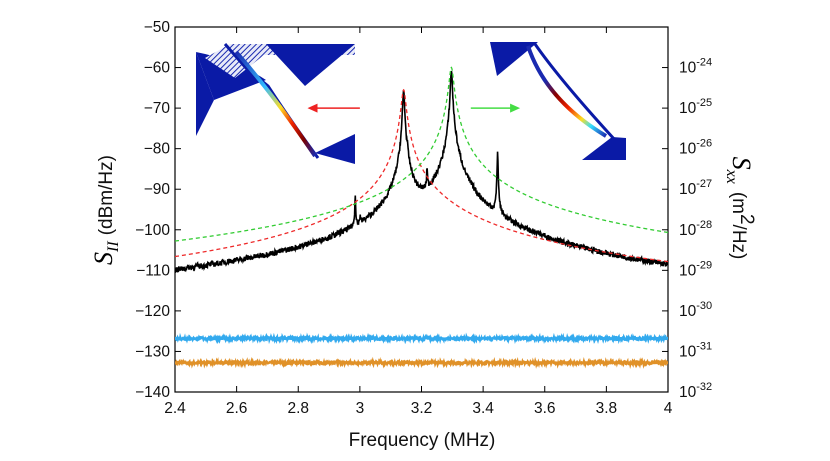  Describe the element at coordinates (695, 148) in the screenshot. I see `y-right-tick-label: 10-26` at that location.